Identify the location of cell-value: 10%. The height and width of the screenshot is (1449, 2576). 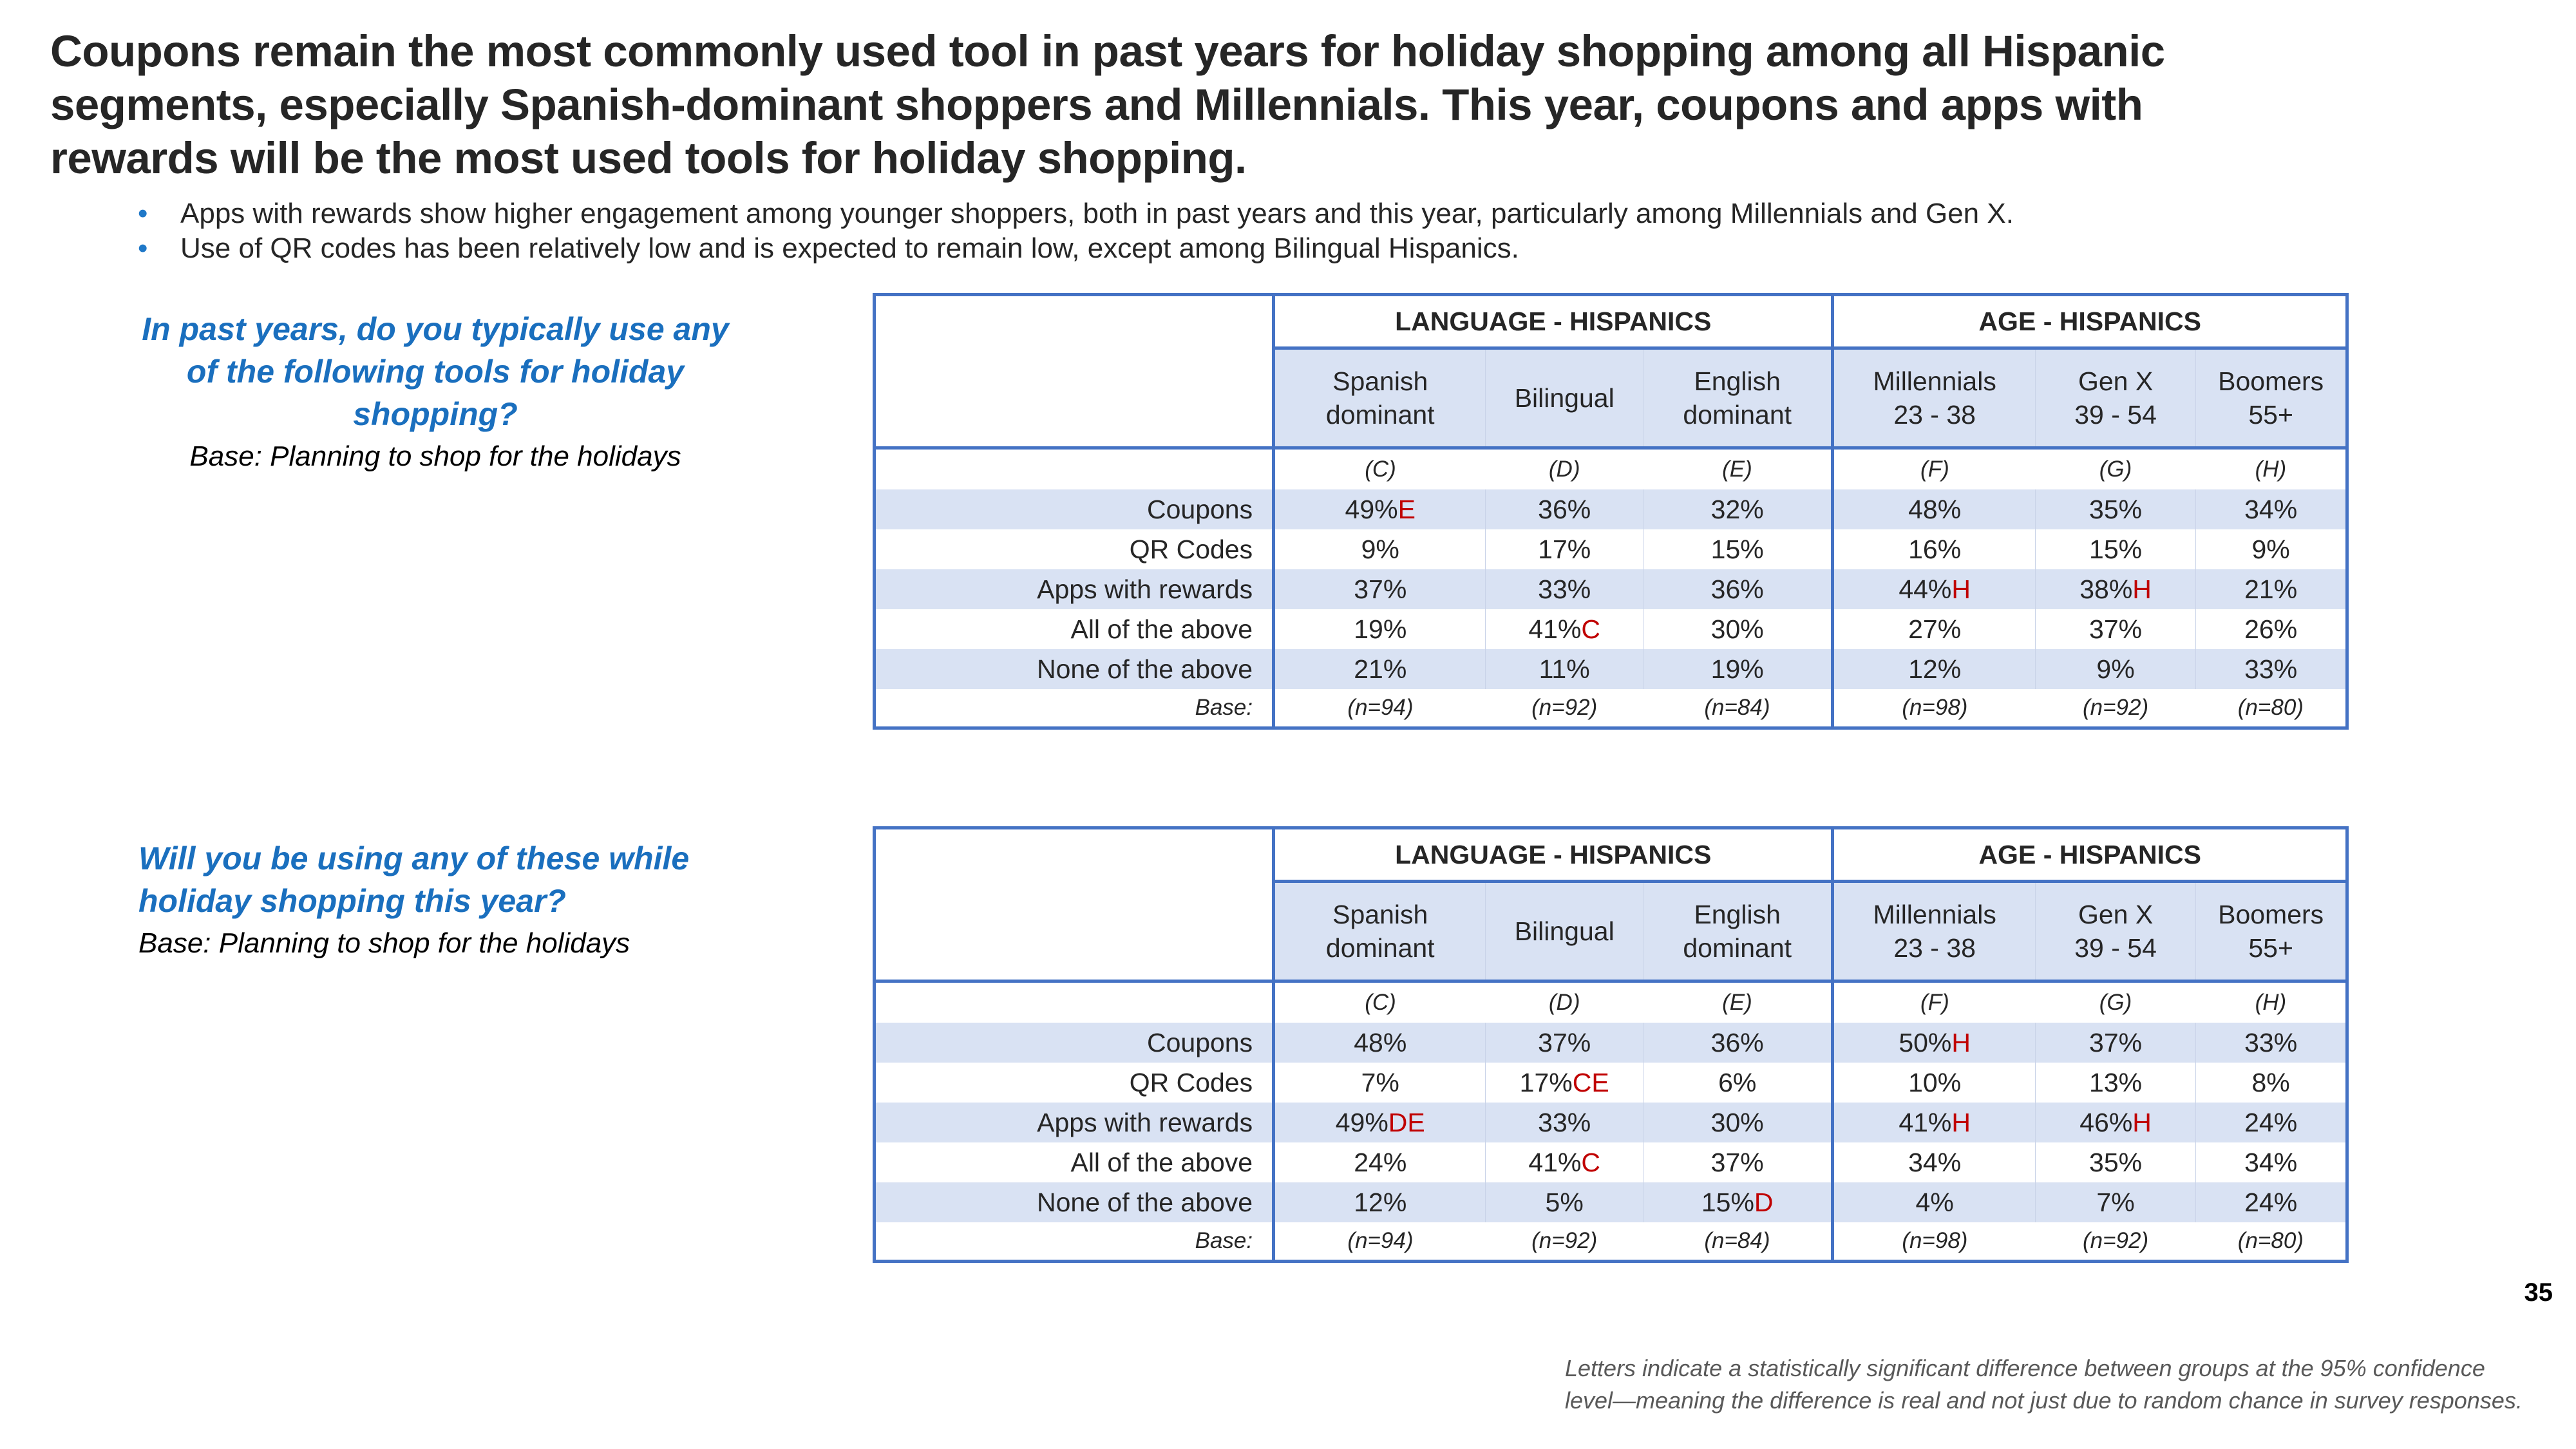
(1935, 1082).